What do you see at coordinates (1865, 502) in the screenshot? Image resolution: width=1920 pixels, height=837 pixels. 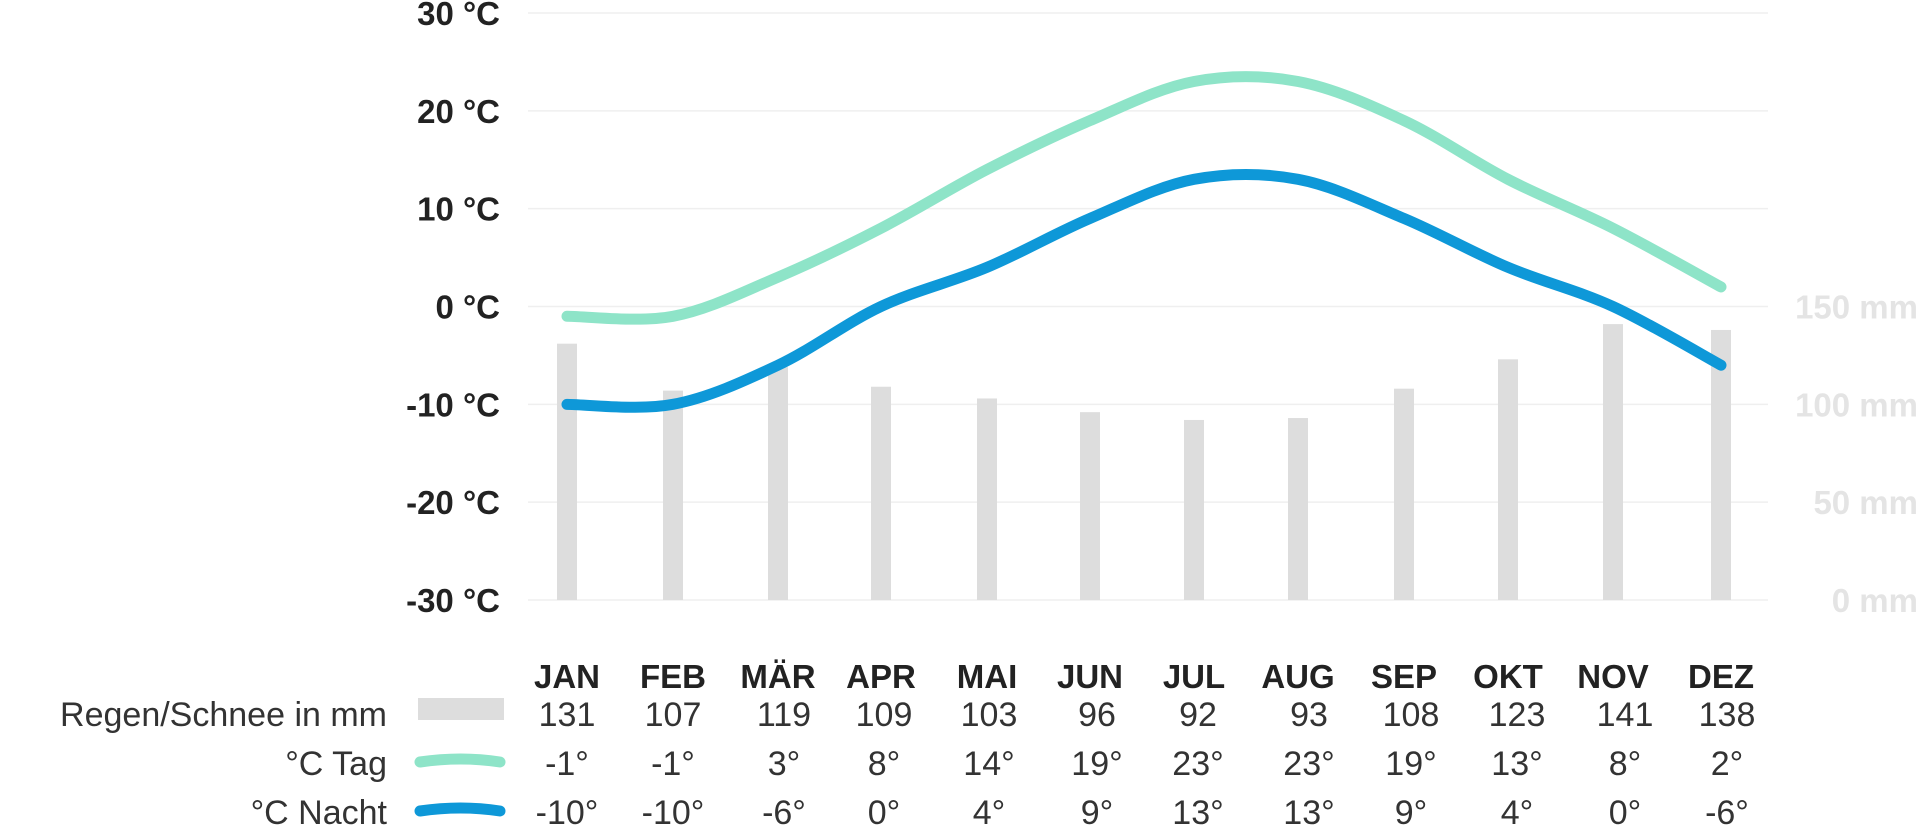 I see `precipitation-tick-label: 50 mm` at bounding box center [1865, 502].